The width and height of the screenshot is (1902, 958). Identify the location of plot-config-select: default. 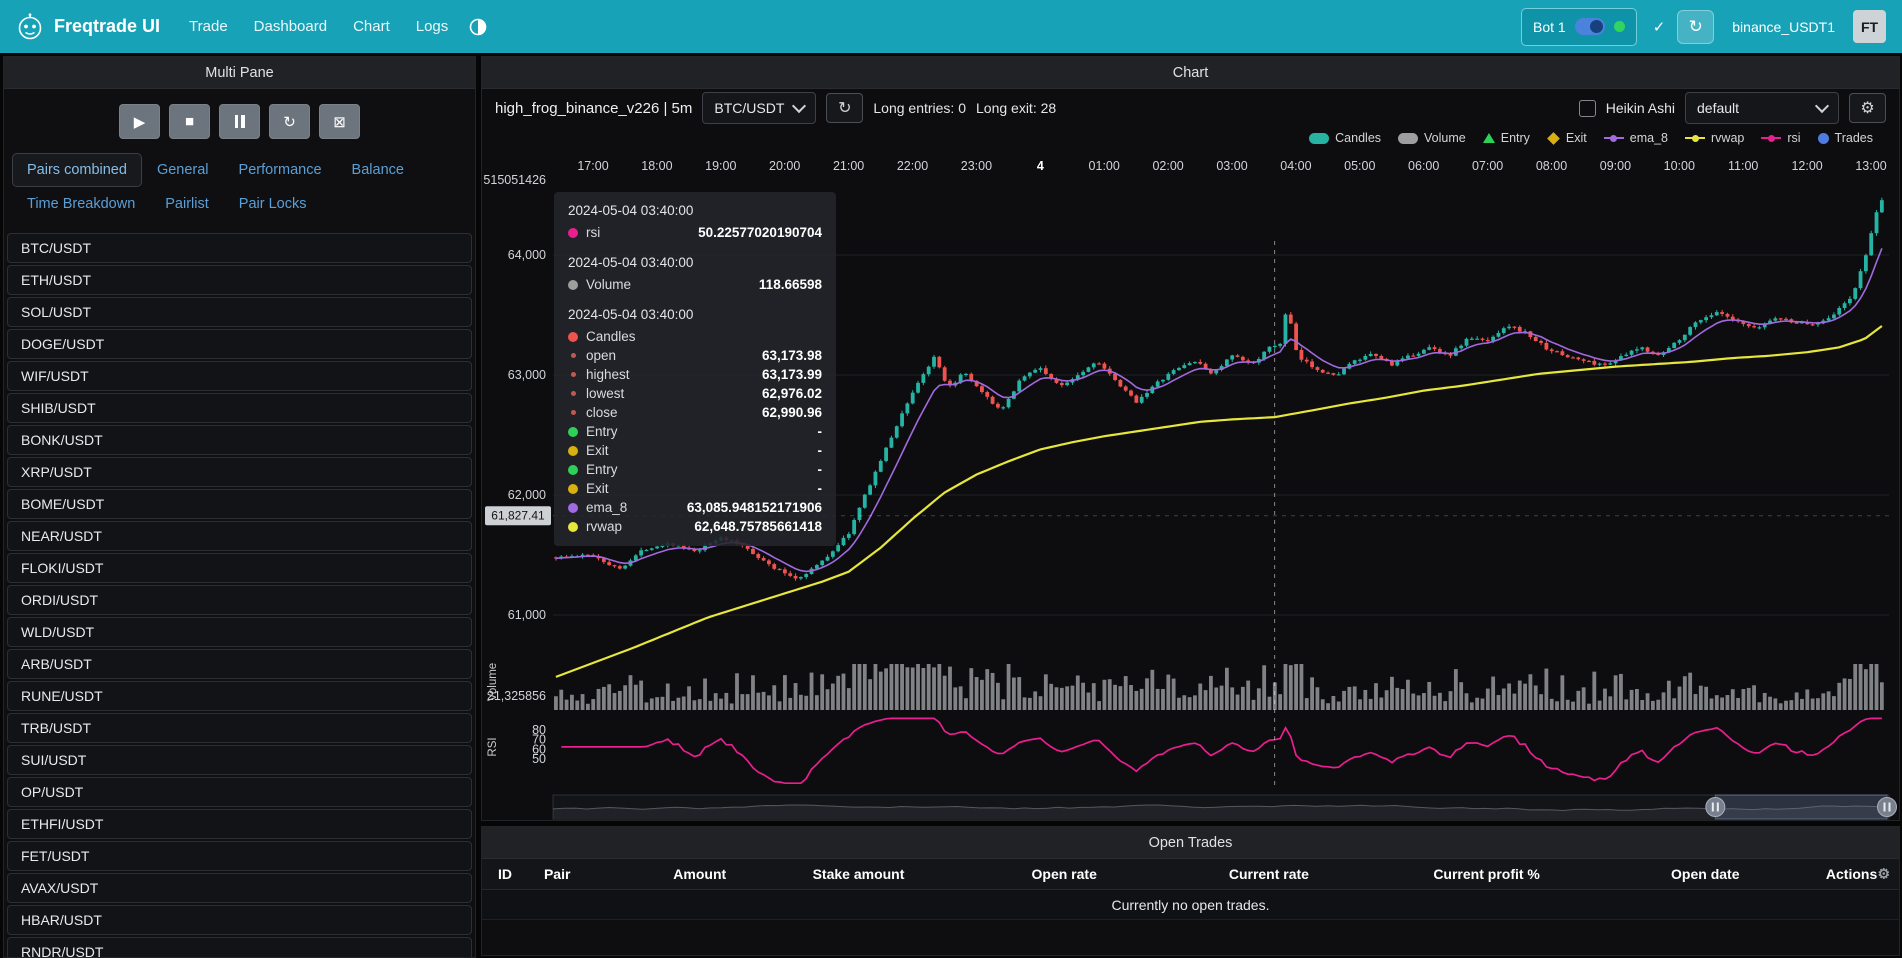
(1762, 108).